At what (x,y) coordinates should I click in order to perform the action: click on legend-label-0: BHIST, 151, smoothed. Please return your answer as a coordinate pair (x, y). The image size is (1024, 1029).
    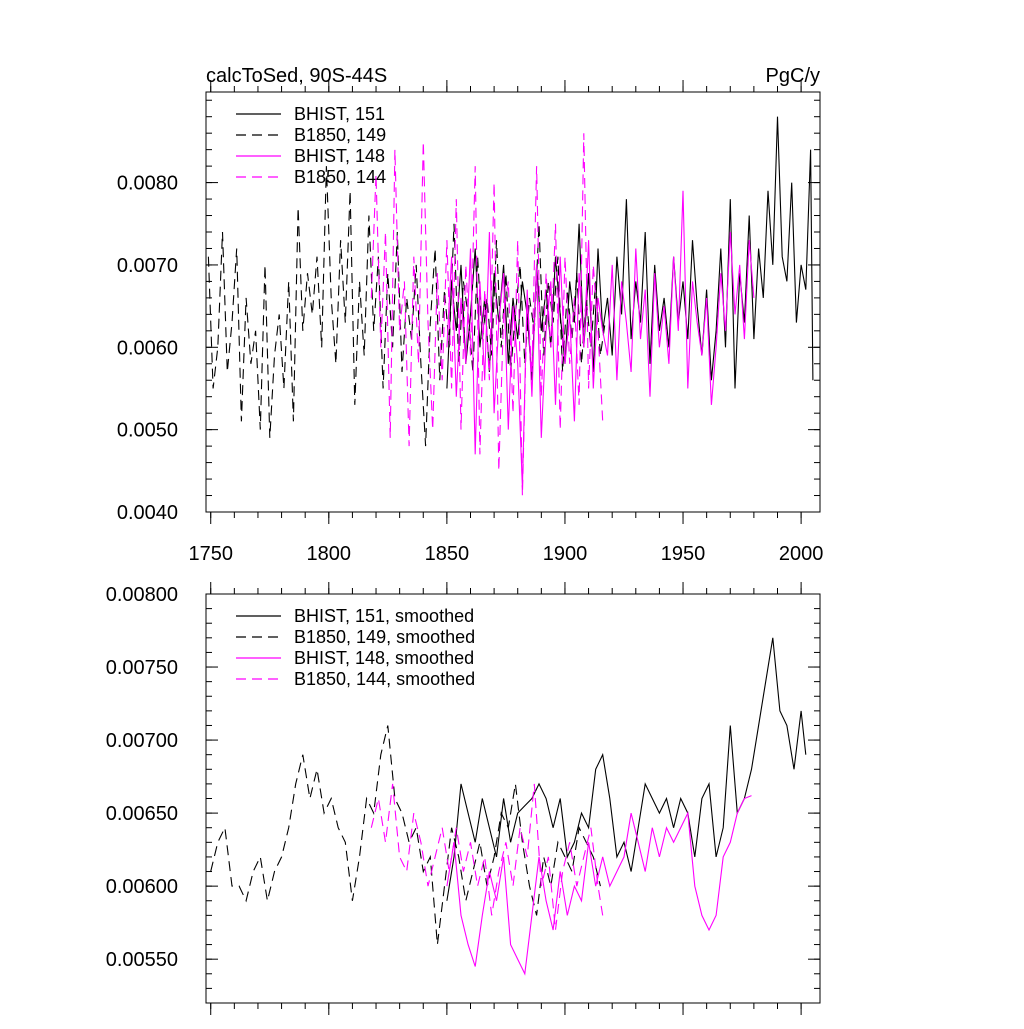
    Looking at the image, I should click on (384, 616).